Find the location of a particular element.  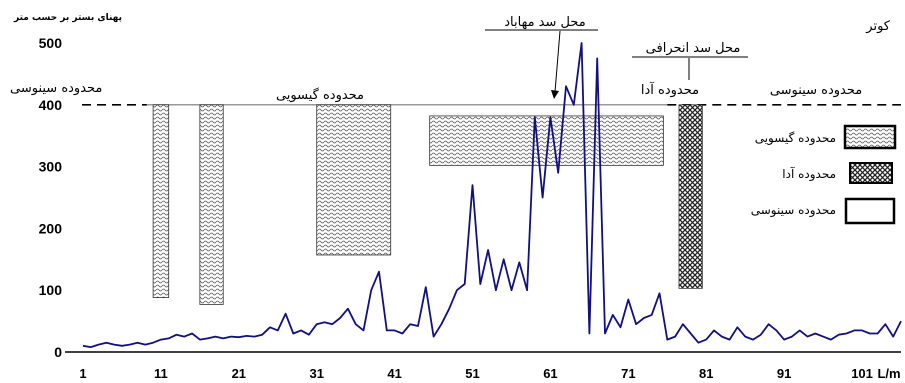

legend-label-ada: محدوده آدا is located at coordinates (809, 174).